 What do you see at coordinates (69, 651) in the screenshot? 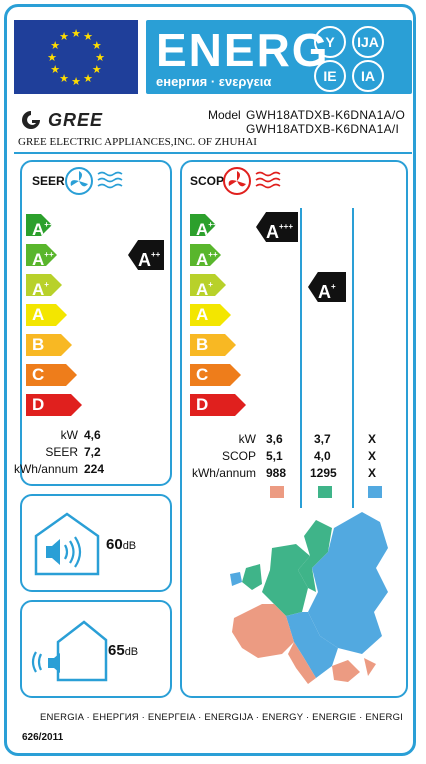
I see `outdoor-unit-house-icon` at bounding box center [69, 651].